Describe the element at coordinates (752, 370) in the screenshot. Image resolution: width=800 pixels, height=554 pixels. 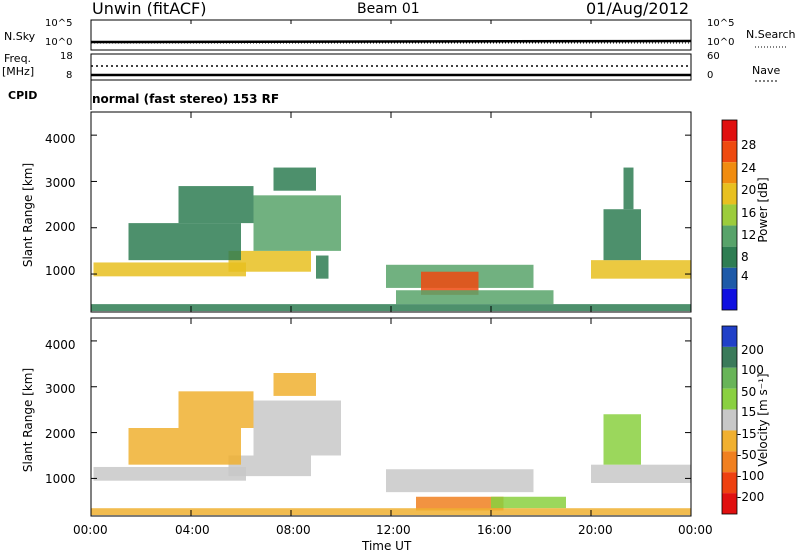
I see `velocity-cb-tick-100: 100` at that location.